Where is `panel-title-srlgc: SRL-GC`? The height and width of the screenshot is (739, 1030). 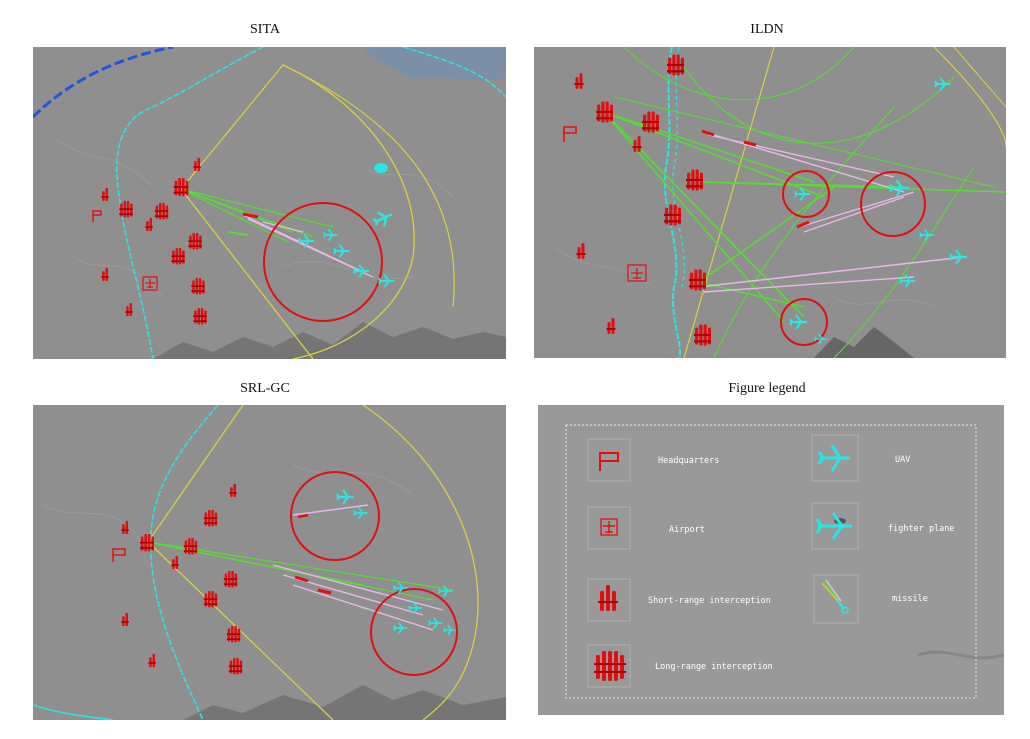 panel-title-srlgc: SRL-GC is located at coordinates (265, 388).